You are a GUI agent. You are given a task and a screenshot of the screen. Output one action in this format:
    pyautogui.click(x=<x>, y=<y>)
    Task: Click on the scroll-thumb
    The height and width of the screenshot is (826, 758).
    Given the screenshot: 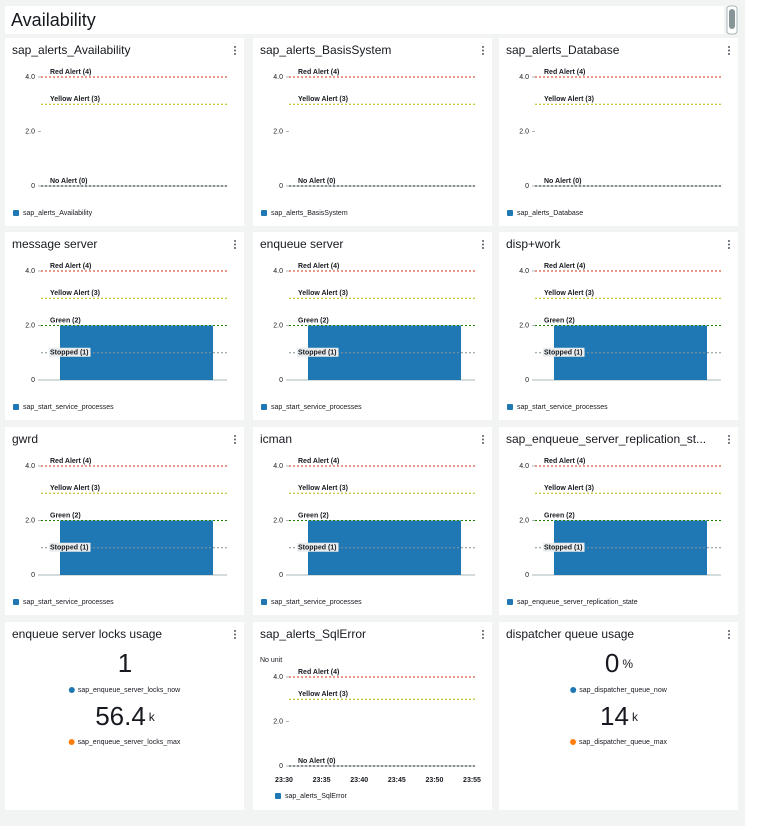 What is the action you would take?
    pyautogui.click(x=732, y=19)
    